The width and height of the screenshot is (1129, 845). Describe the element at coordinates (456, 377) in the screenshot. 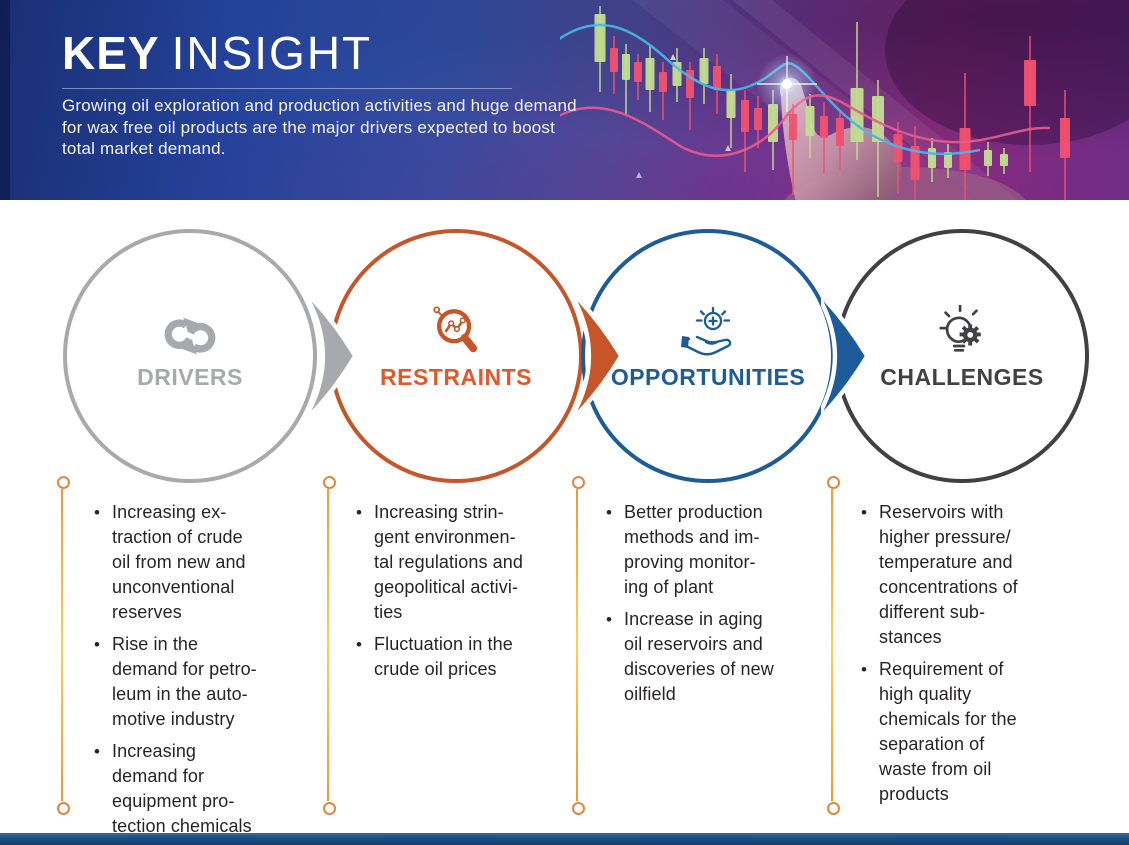

I see `restraints-label: RESTRAINTS` at that location.